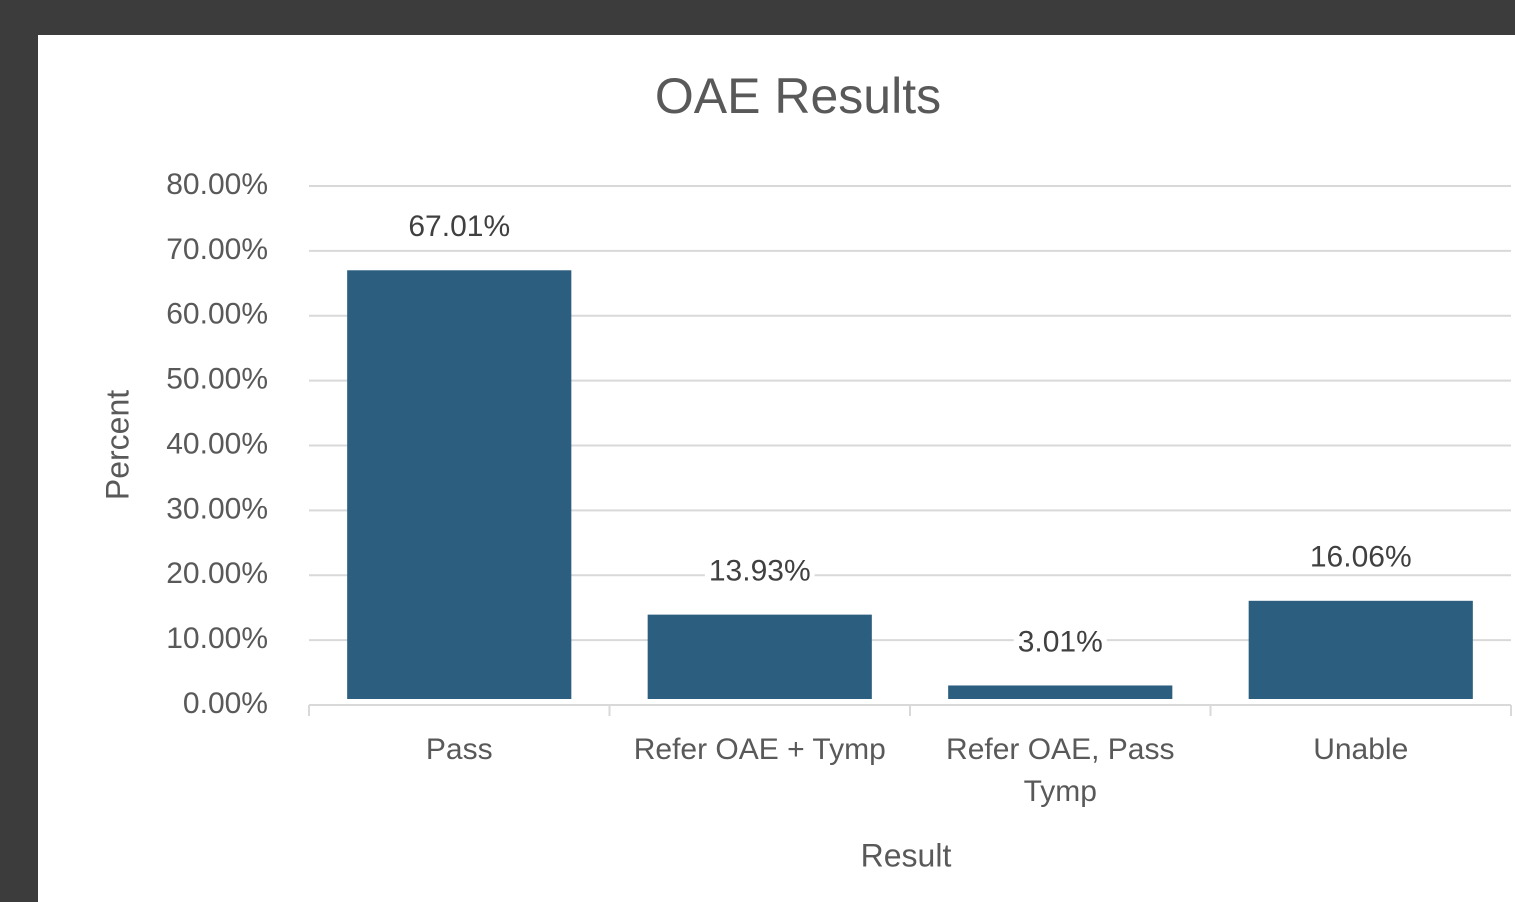  I want to click on data-label: 3.01%, so click(1060, 641).